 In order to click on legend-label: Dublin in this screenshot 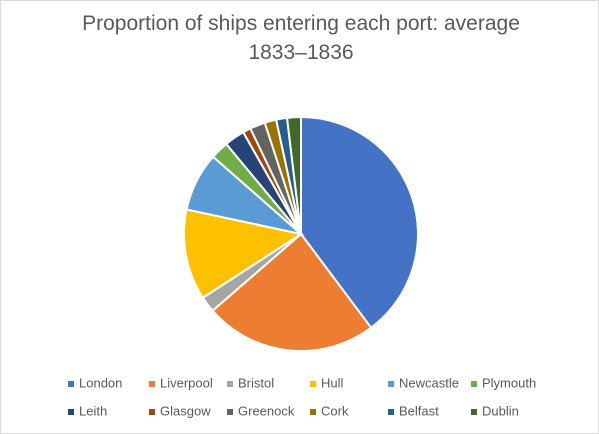, I will do `click(500, 410)`.